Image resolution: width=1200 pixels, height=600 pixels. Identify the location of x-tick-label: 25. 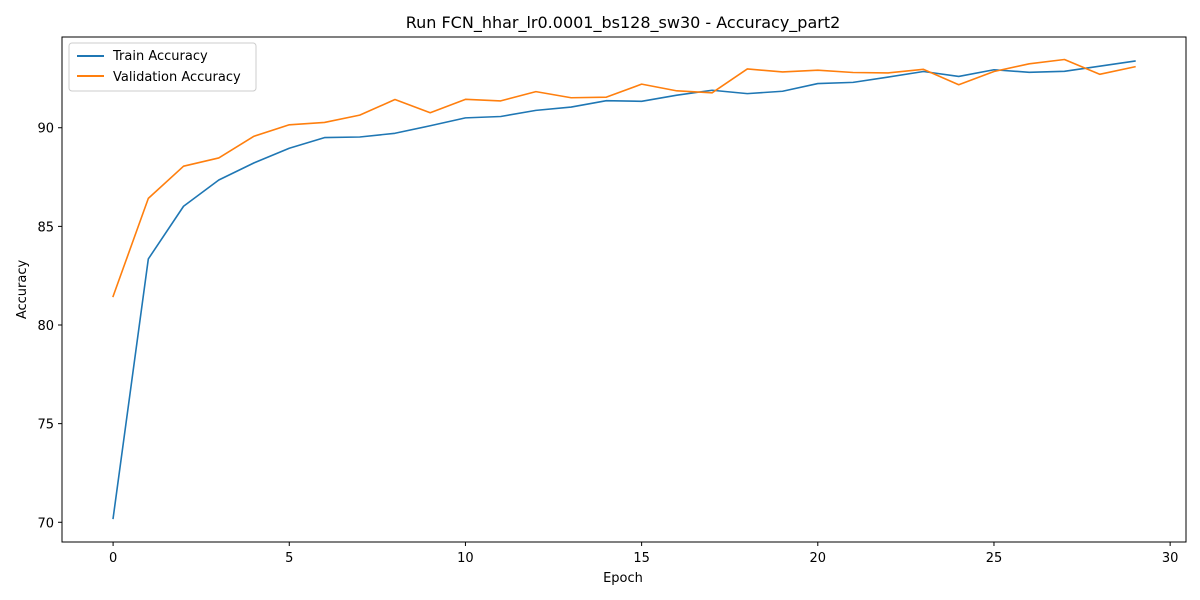
(994, 558).